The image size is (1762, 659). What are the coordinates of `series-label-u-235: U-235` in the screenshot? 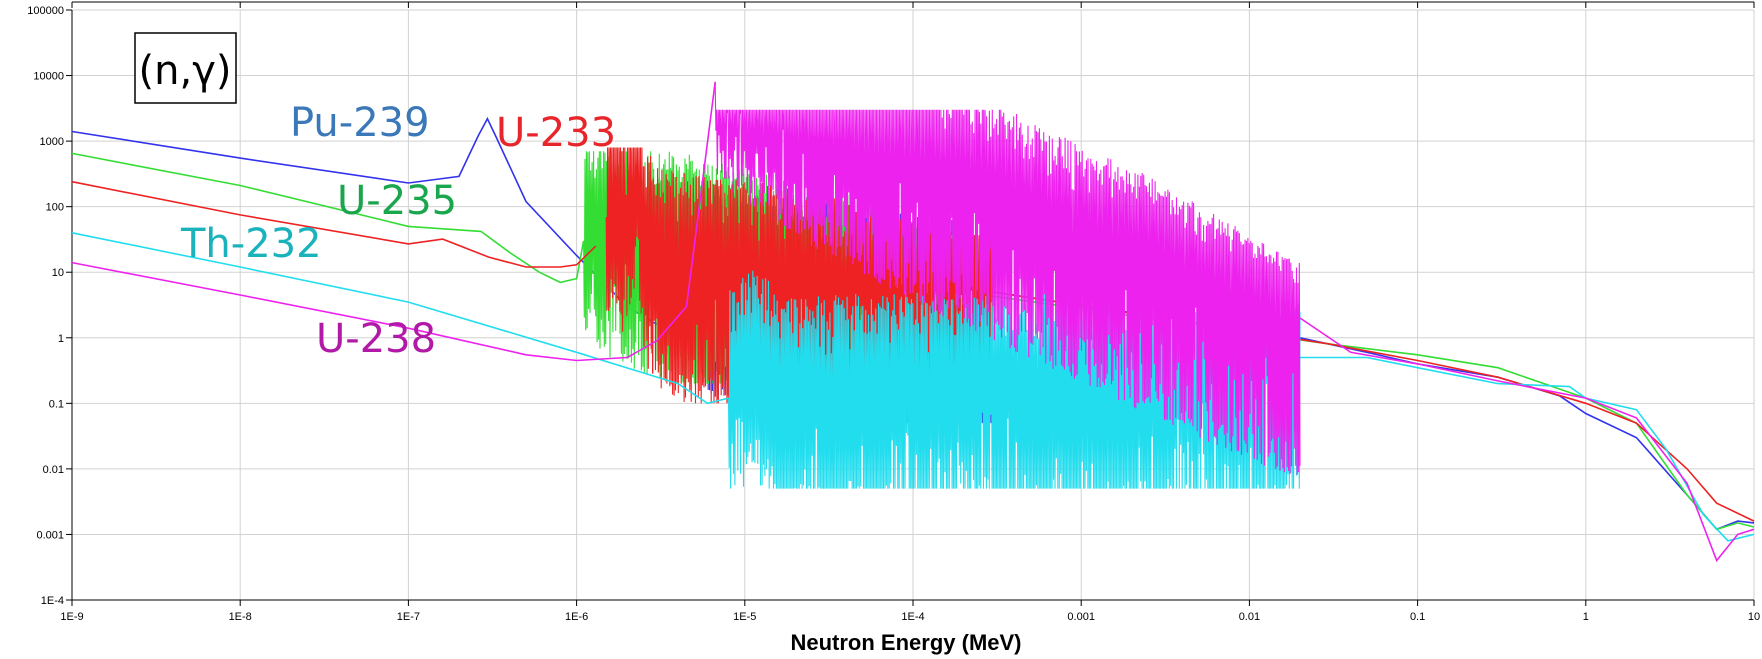 It's located at (397, 201).